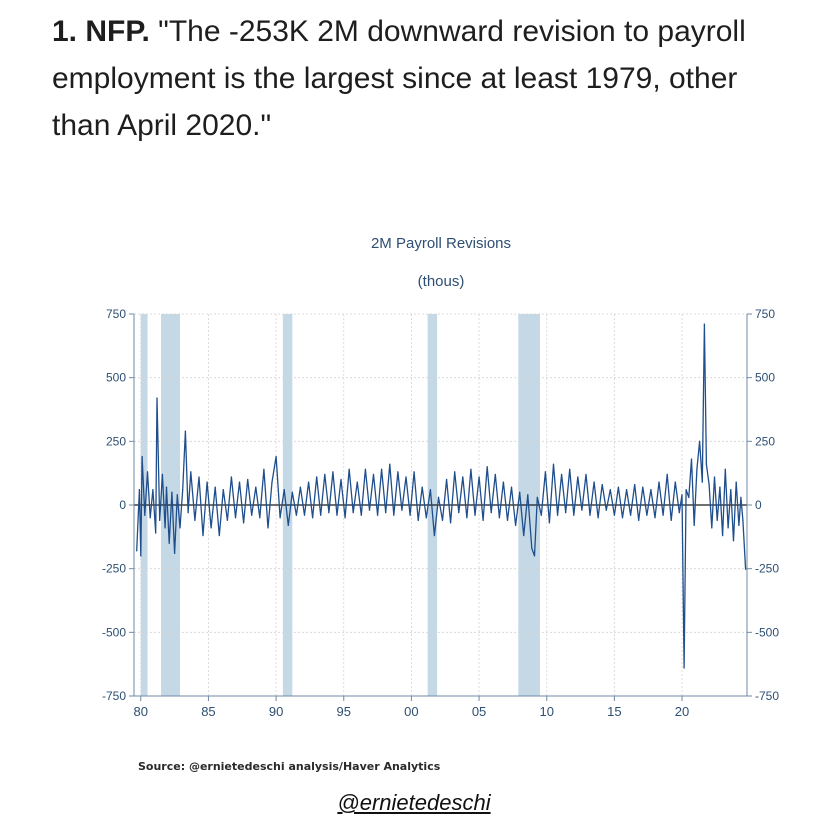  Describe the element at coordinates (765, 378) in the screenshot. I see `y-tick-label-right: 500` at that location.